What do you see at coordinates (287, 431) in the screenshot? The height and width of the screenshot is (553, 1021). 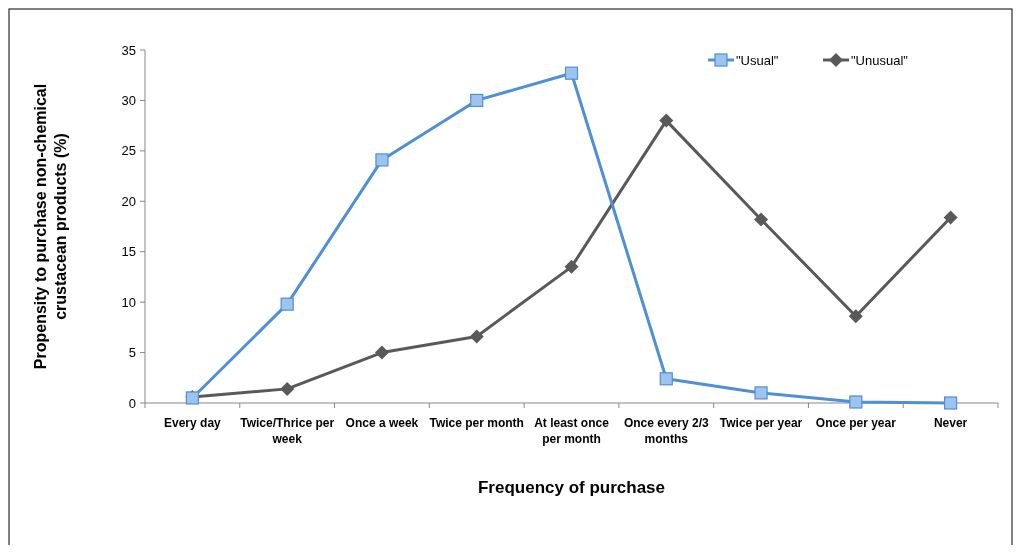 I see `x-tick-label: Twice/Thrice per week` at bounding box center [287, 431].